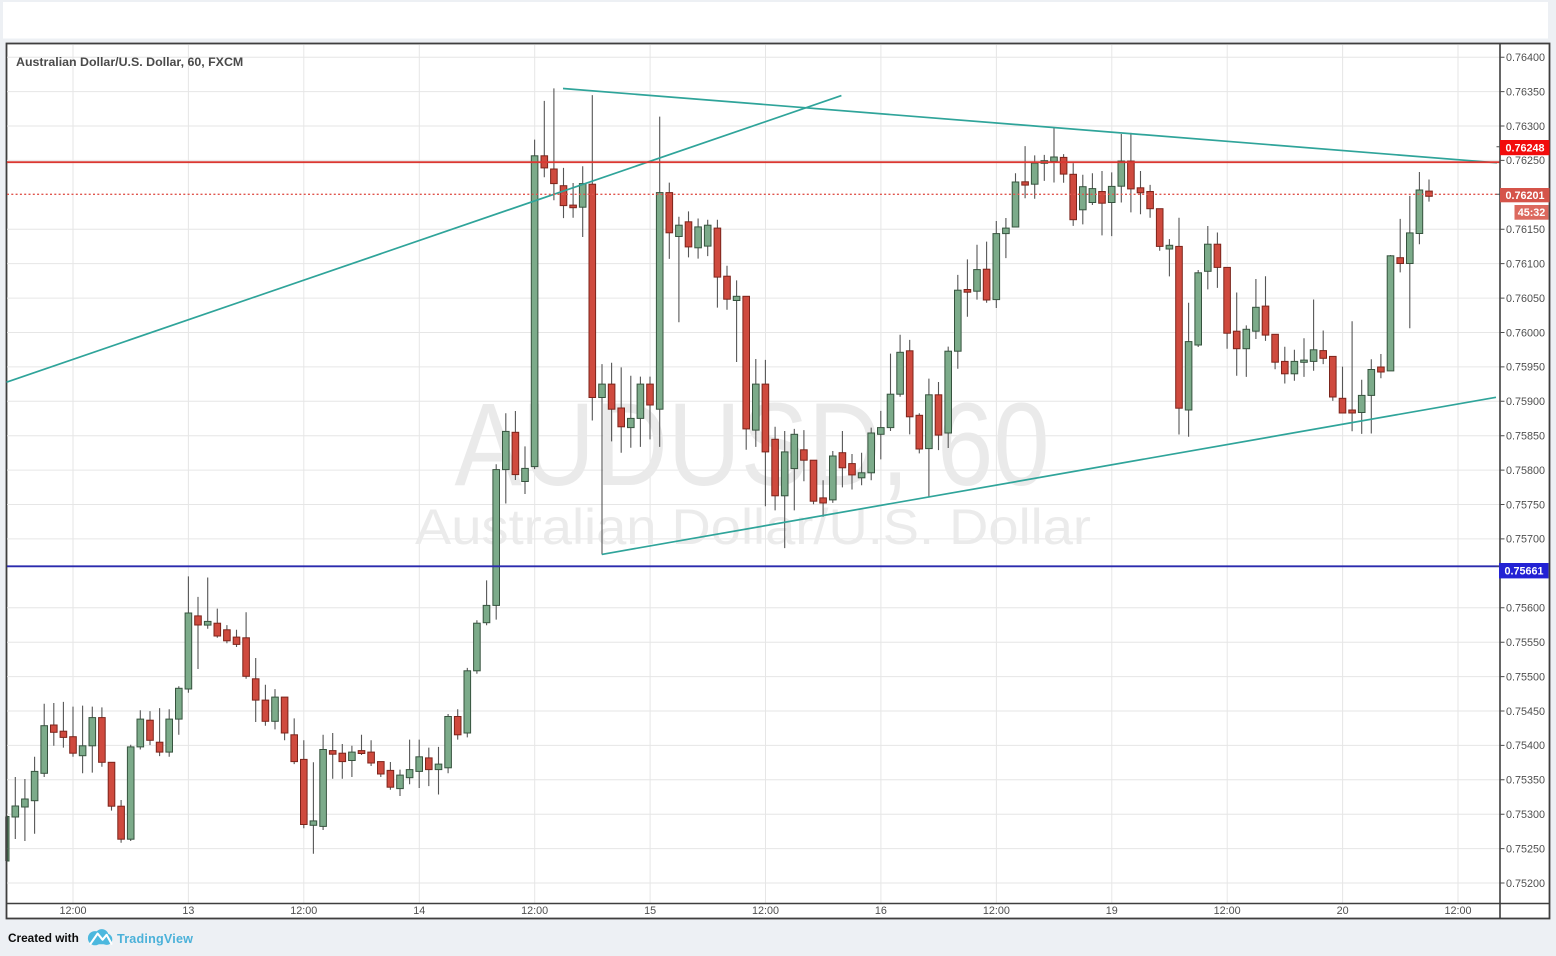  Describe the element at coordinates (1525, 712) in the screenshot. I see `svg-text: 0.75450` at that location.